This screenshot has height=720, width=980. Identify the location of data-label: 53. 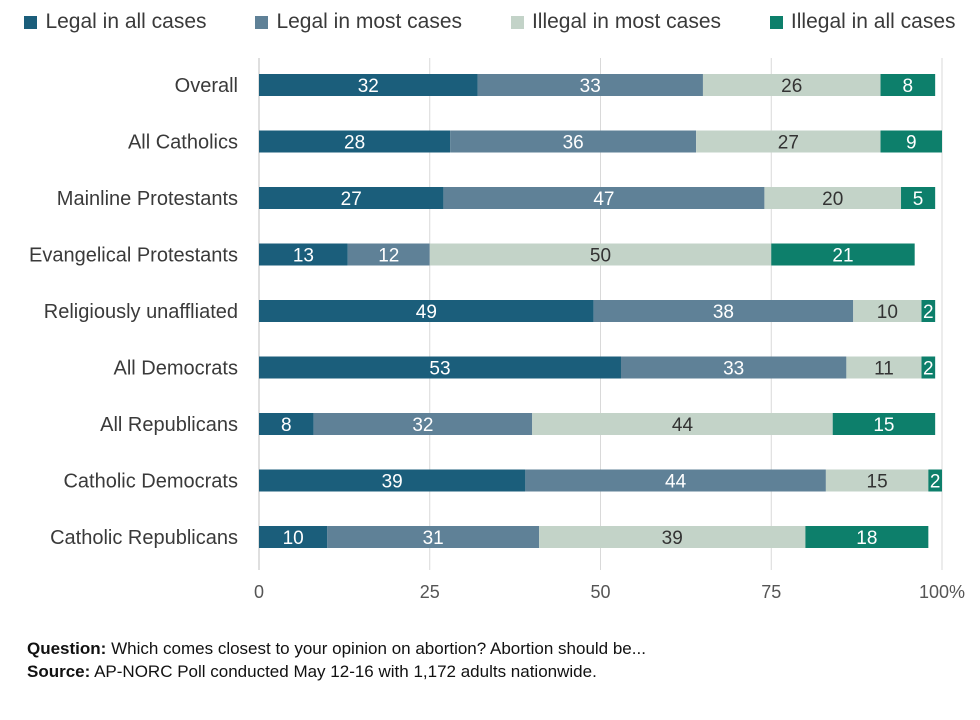
(439, 369).